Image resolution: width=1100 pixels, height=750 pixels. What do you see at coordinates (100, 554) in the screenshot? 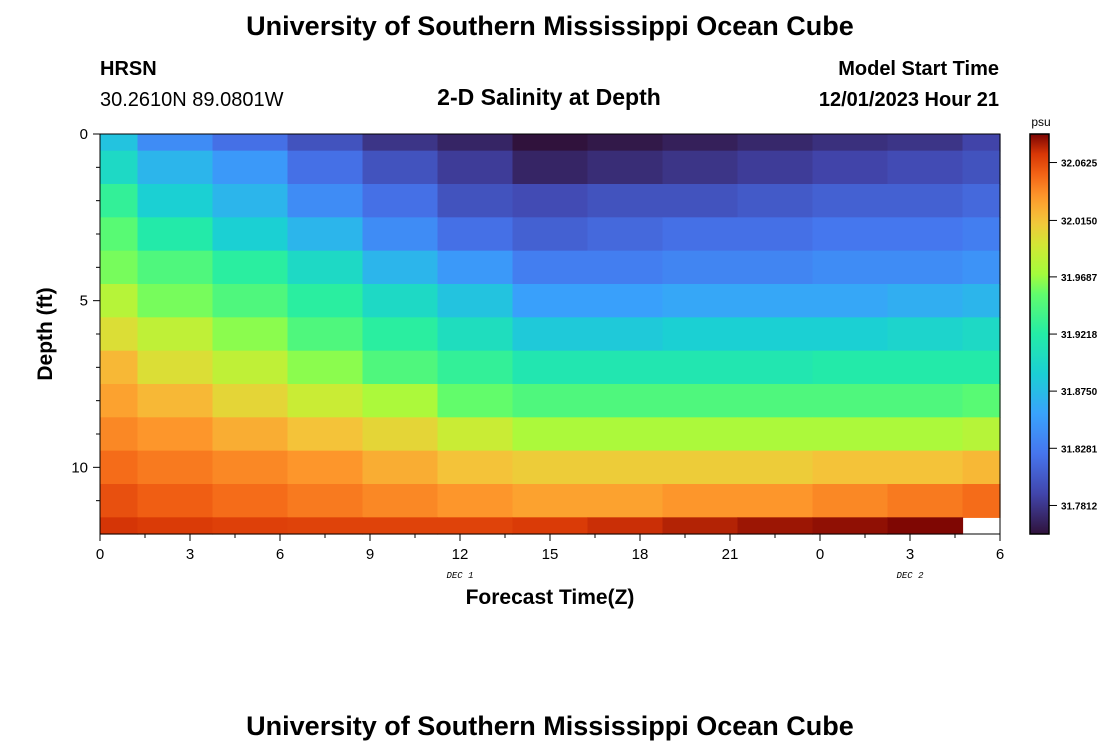
I see `x-tick-label: 0` at bounding box center [100, 554].